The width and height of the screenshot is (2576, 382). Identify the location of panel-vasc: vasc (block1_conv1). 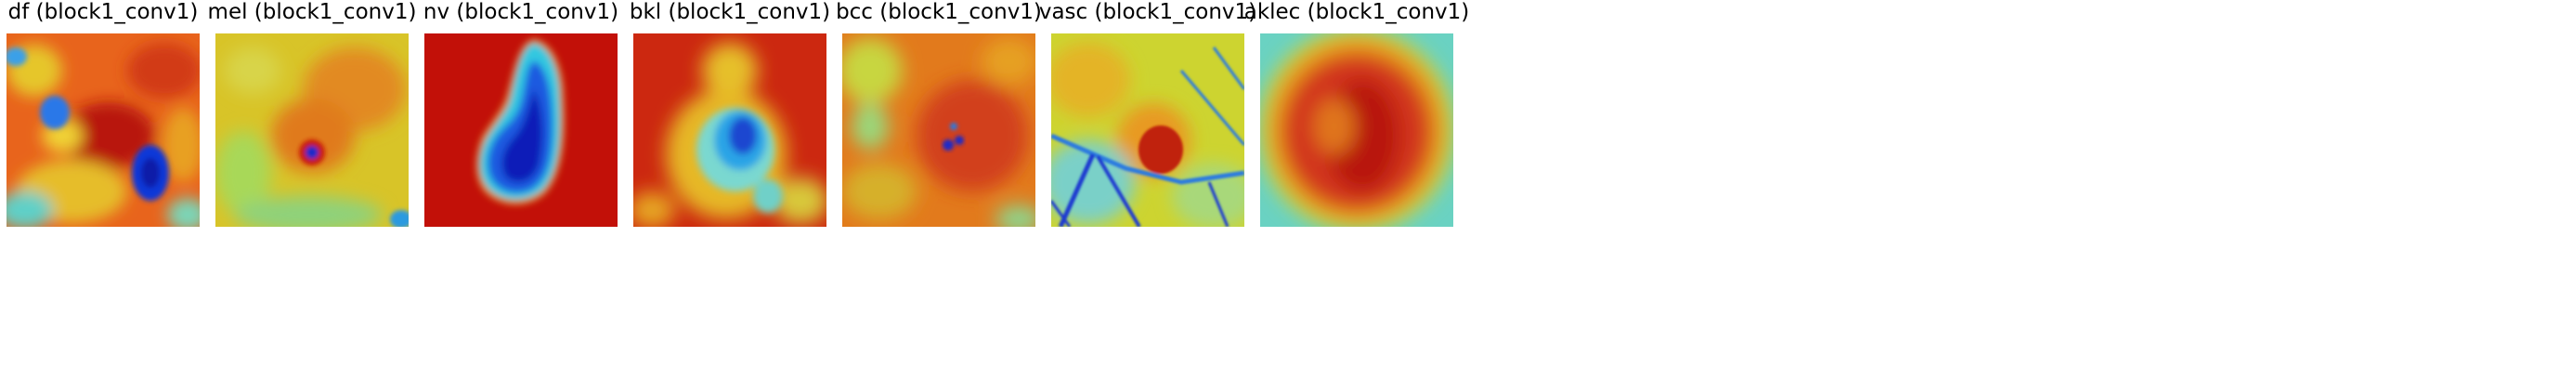
(1147, 191).